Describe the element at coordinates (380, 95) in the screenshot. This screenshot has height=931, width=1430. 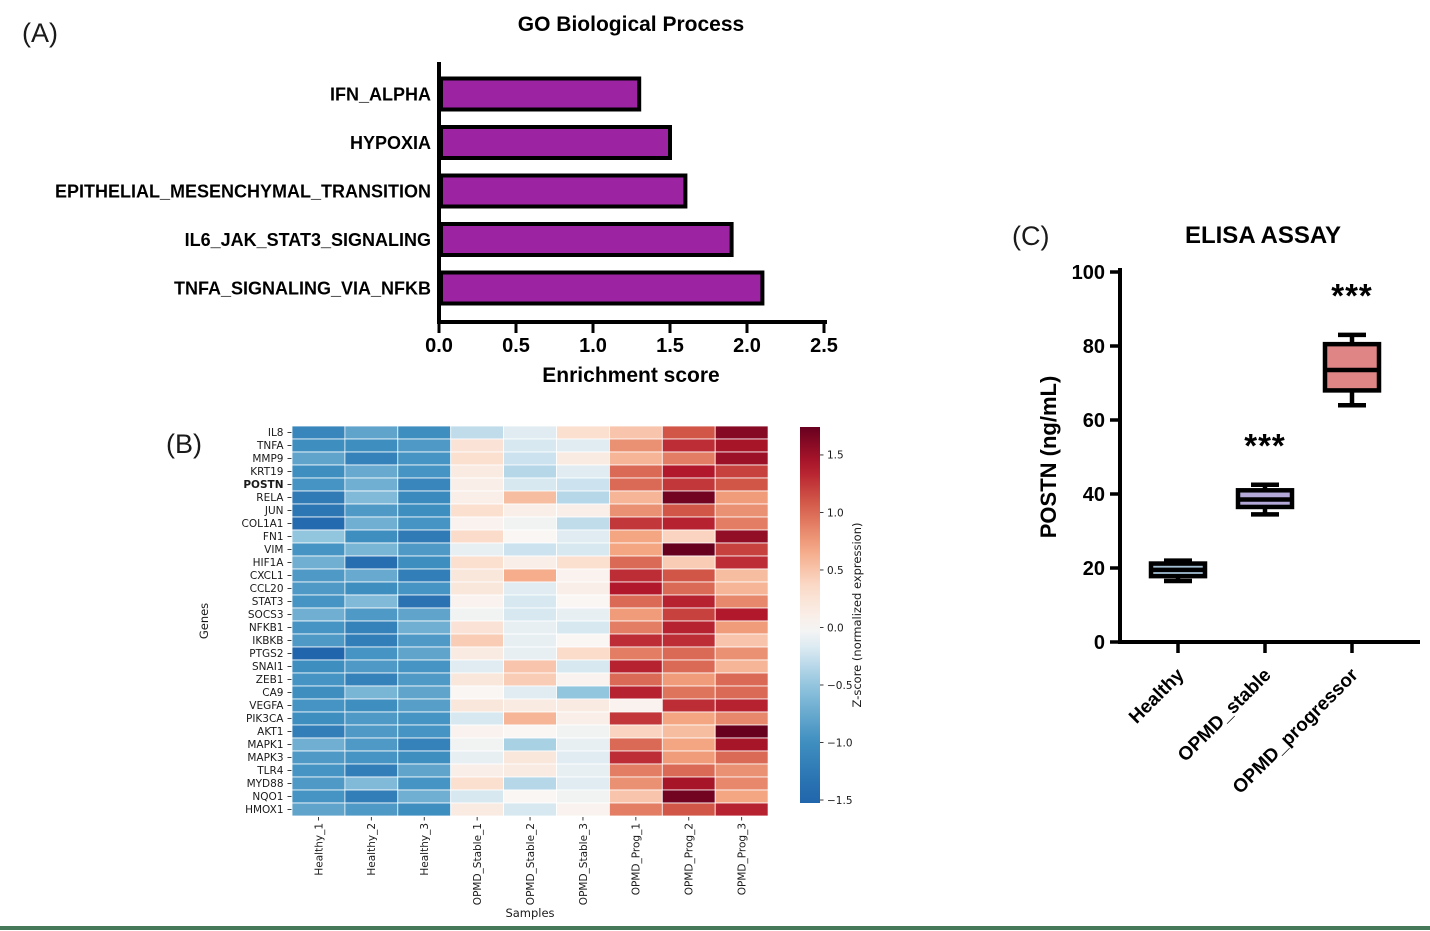
I see `go-category-label: IFN_ALPHA` at that location.